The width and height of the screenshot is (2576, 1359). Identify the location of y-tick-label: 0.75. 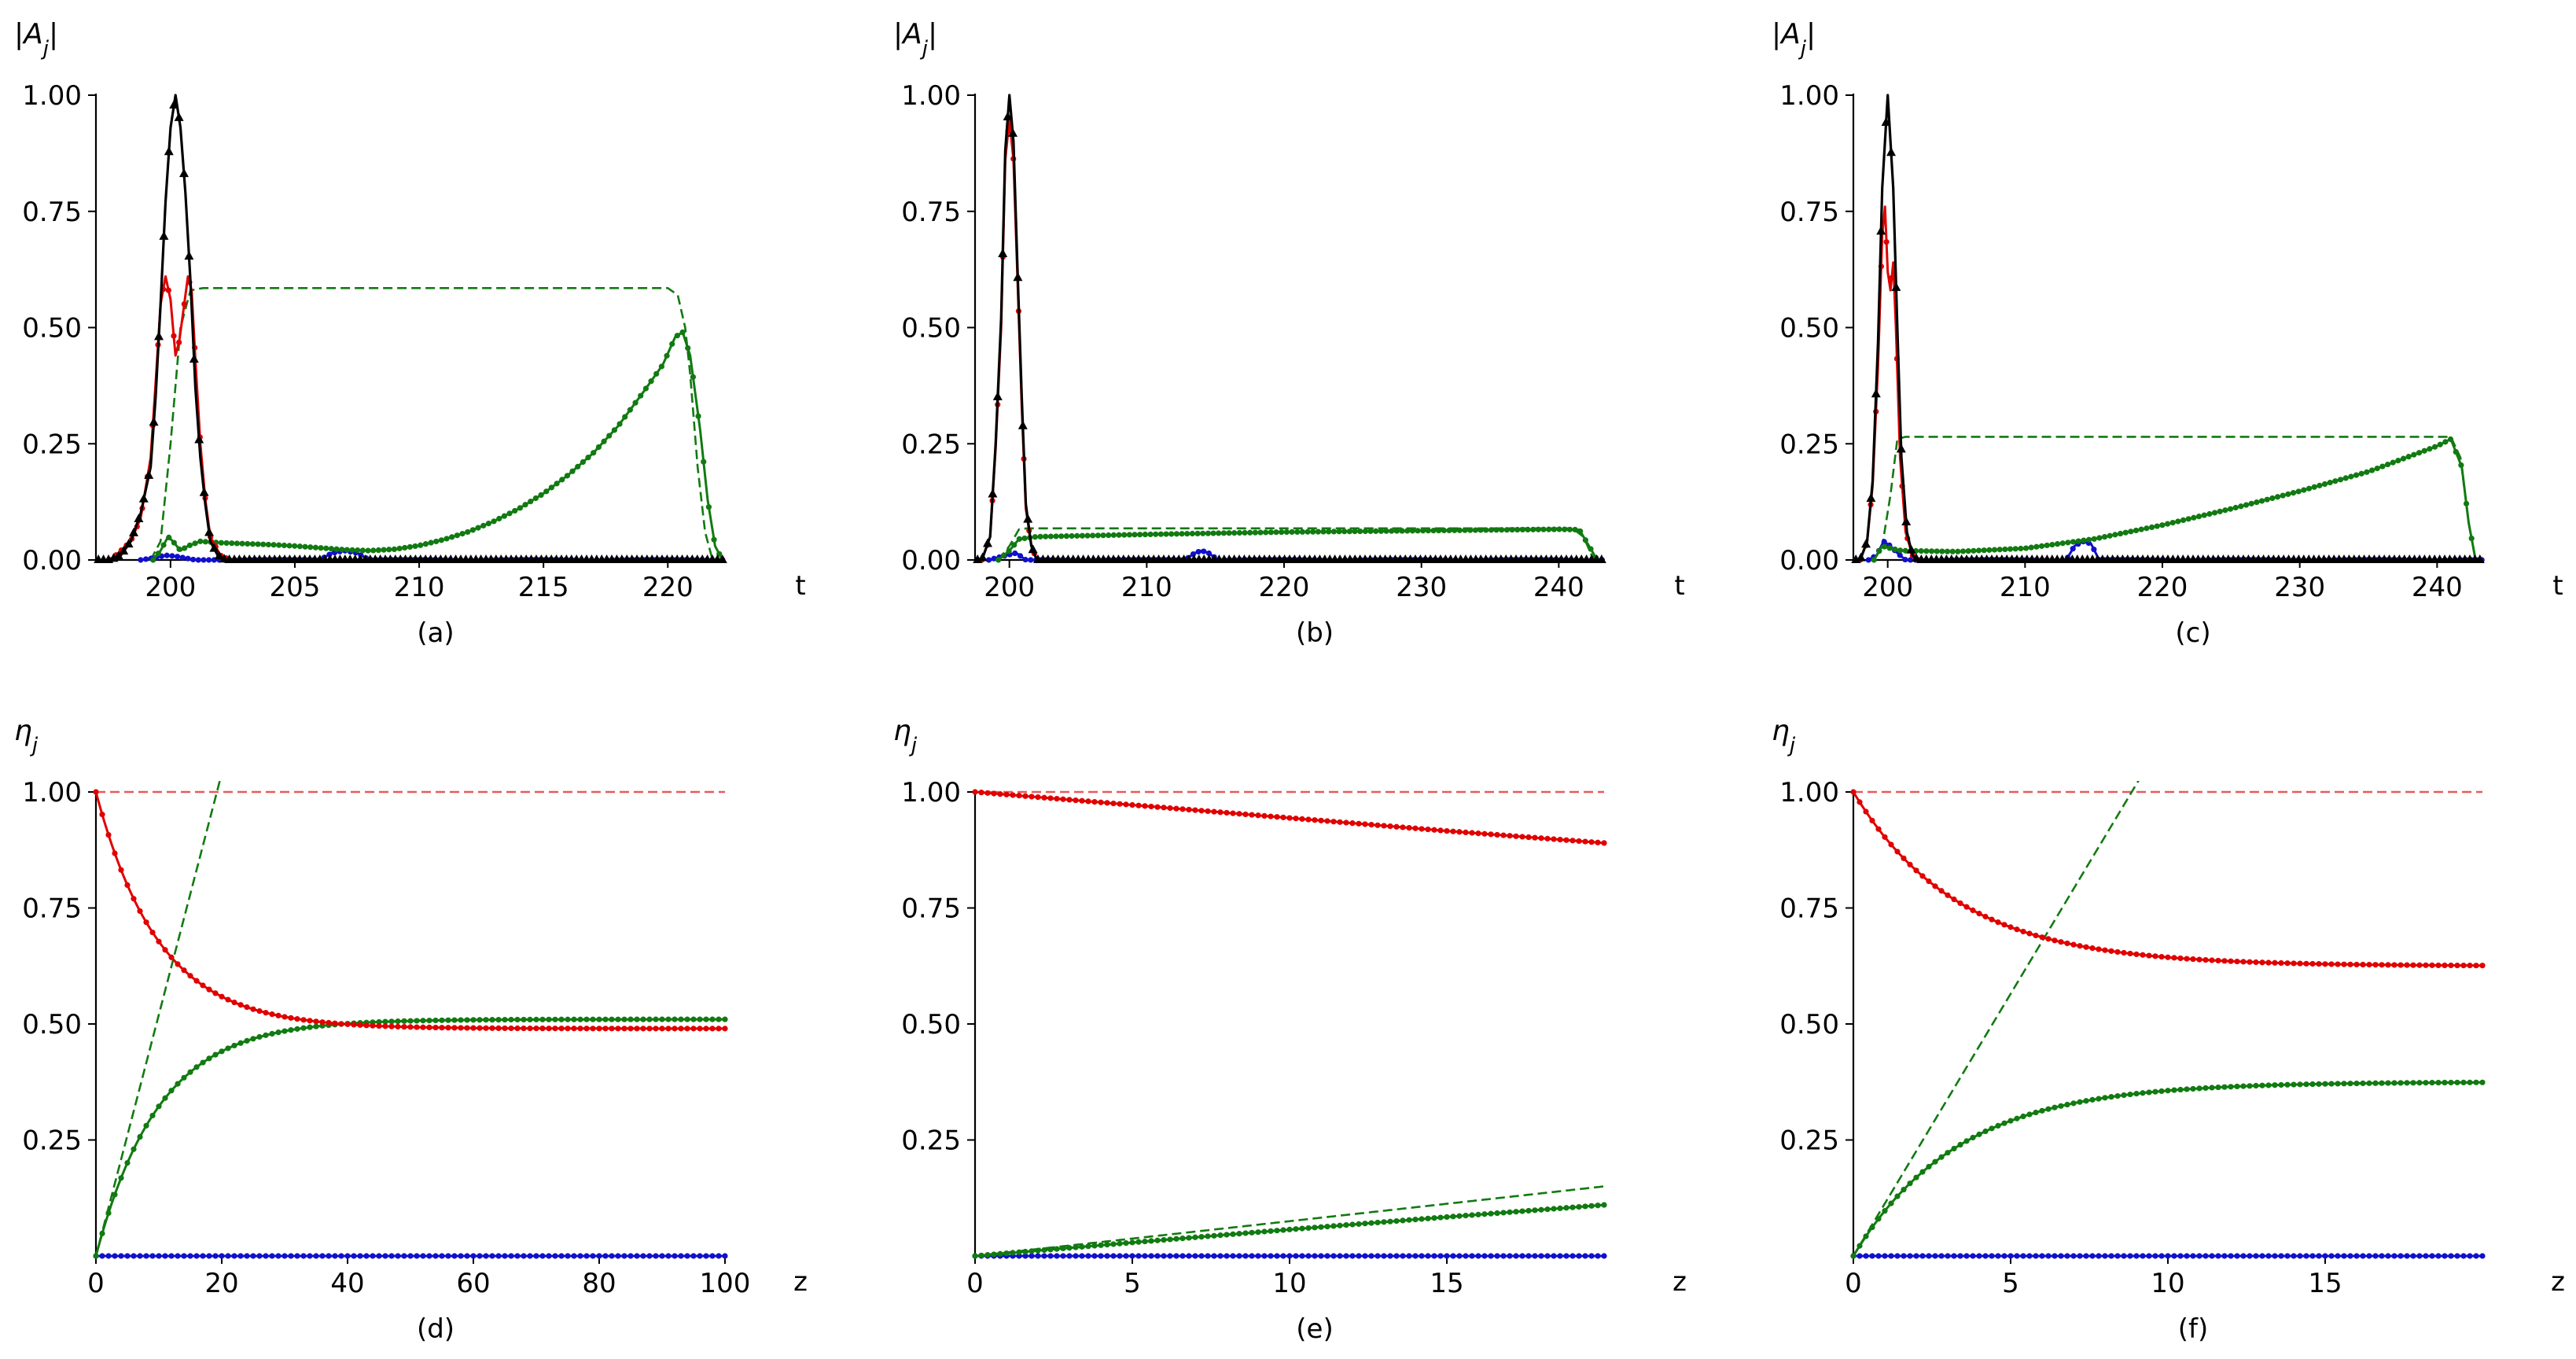
(931, 212).